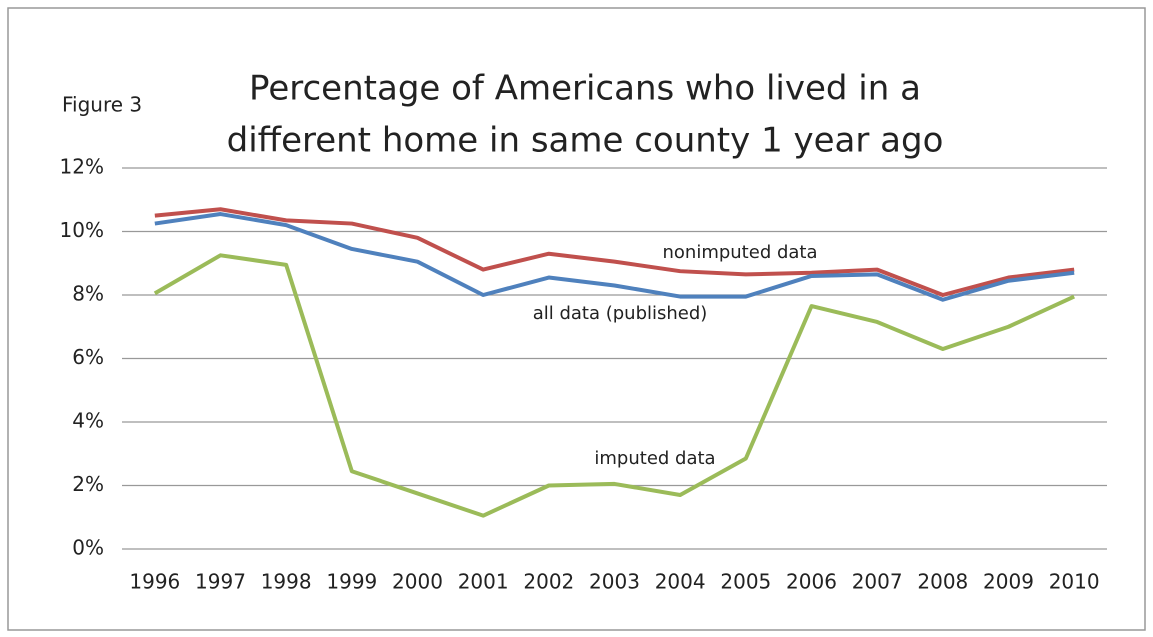  What do you see at coordinates (585, 89) in the screenshot?
I see `chart-title: Percentage of Americans who lived in a` at bounding box center [585, 89].